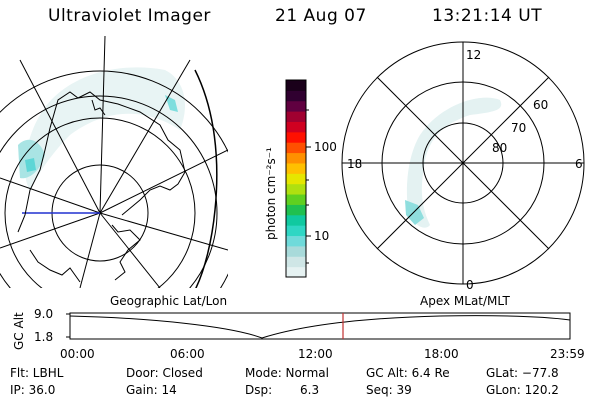 This screenshot has height=400, width=600. What do you see at coordinates (541, 105) in the screenshot?
I see `mlat-label-60: 60` at bounding box center [541, 105].